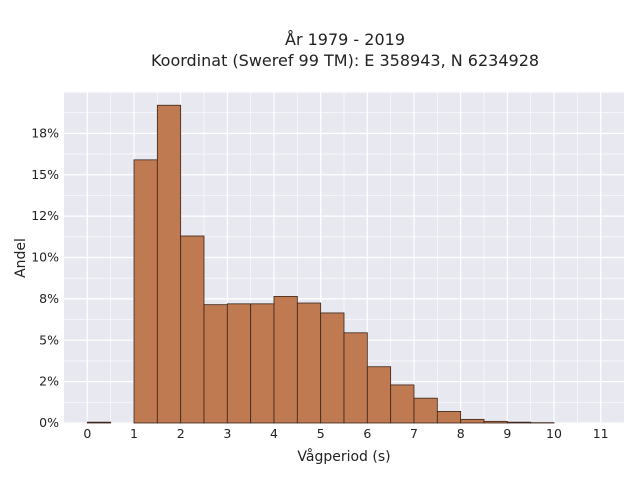  What do you see at coordinates (274, 433) in the screenshot?
I see `x-tick-label: 4` at bounding box center [274, 433].